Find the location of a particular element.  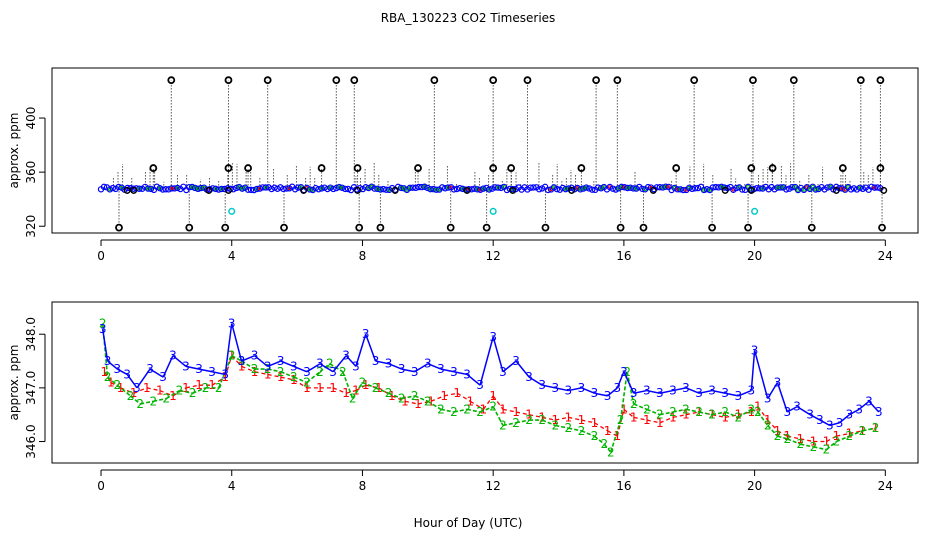

spike-marker-high is located at coordinates (753, 80).